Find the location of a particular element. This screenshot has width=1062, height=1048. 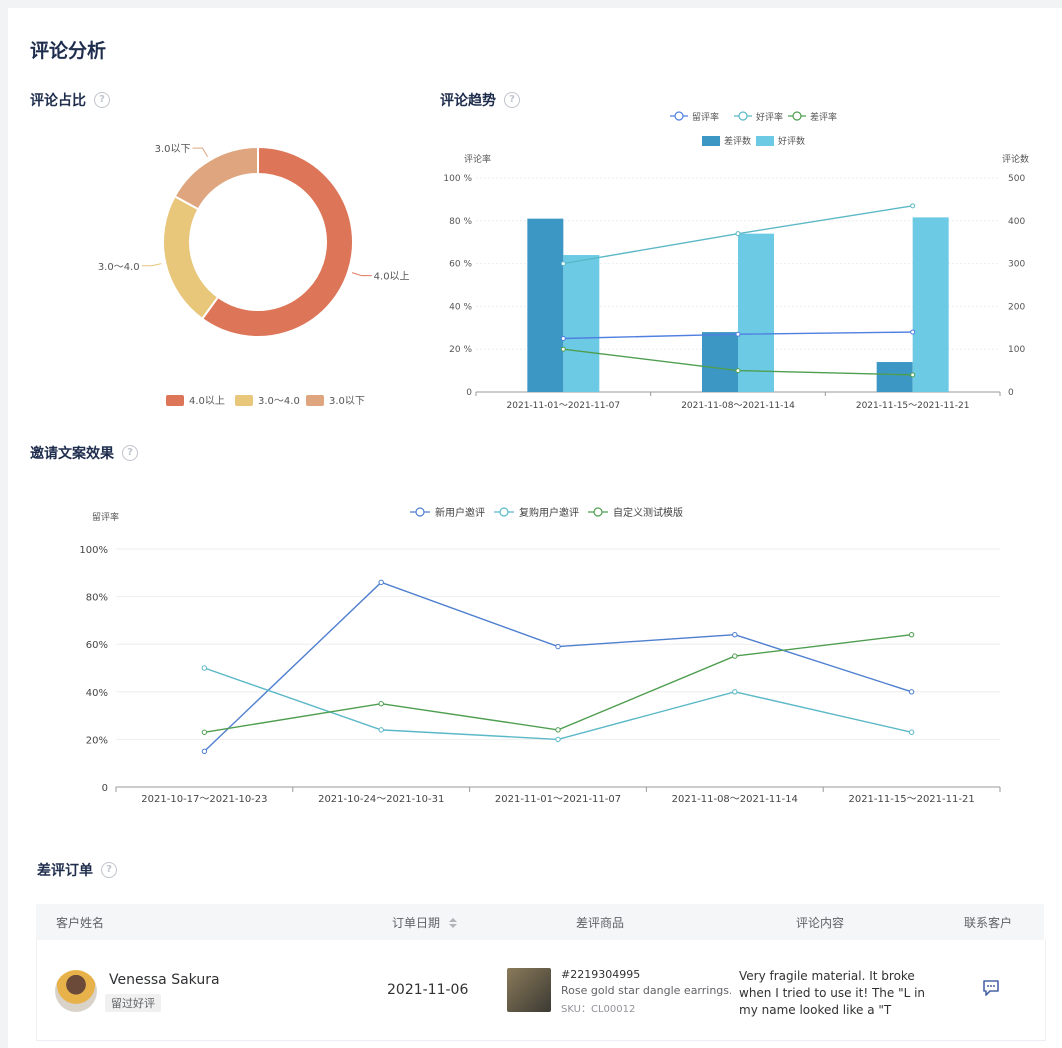

trend-section-title: 评论趋势 ? is located at coordinates (480, 100).